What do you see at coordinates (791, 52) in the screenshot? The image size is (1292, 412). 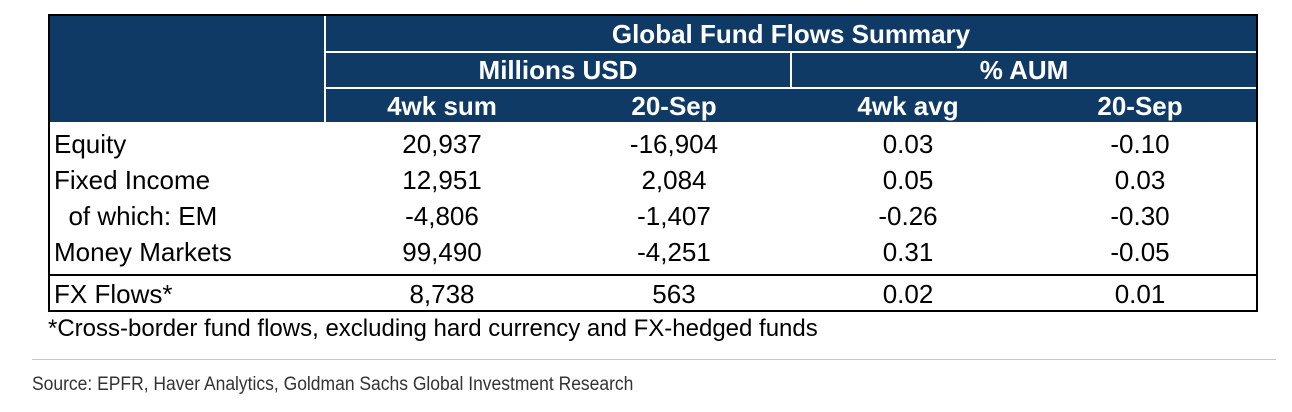 I see `header-divider-title` at bounding box center [791, 52].